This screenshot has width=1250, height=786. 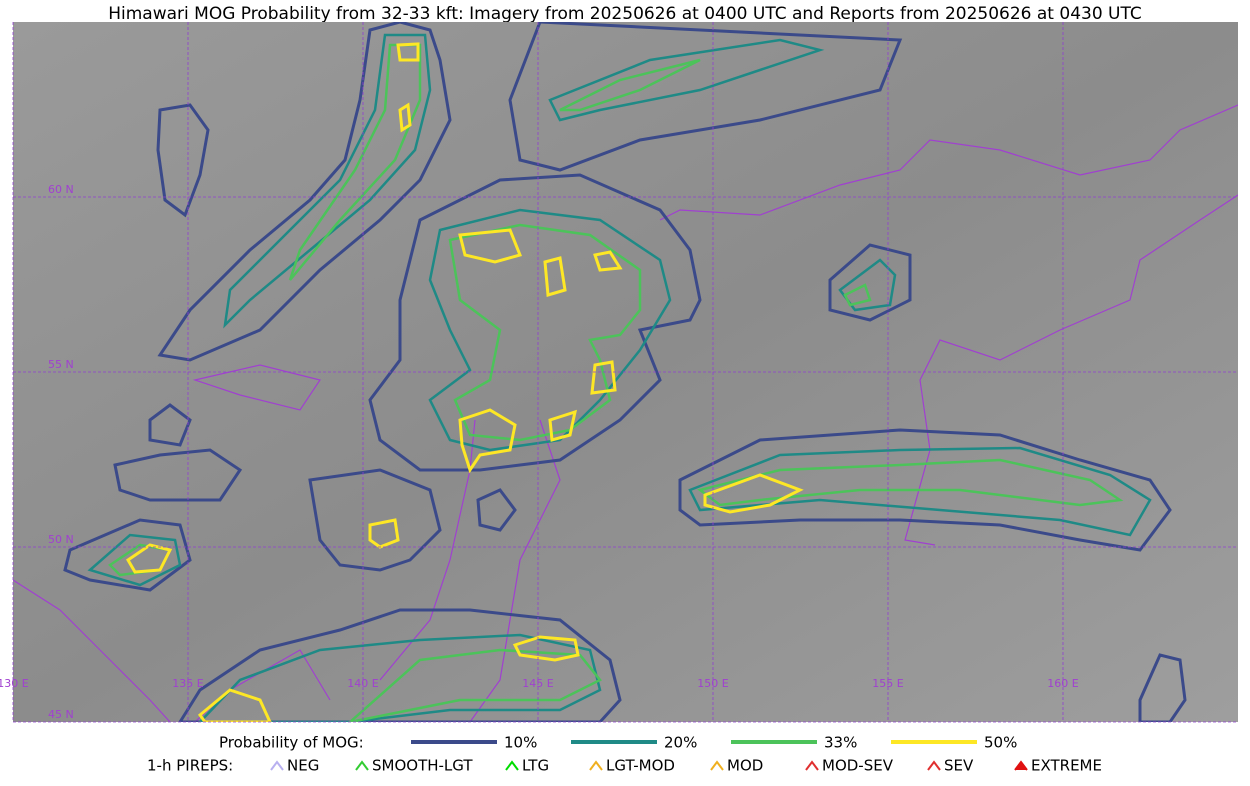 I want to click on longitude-label: 130 E, so click(x=14, y=683).